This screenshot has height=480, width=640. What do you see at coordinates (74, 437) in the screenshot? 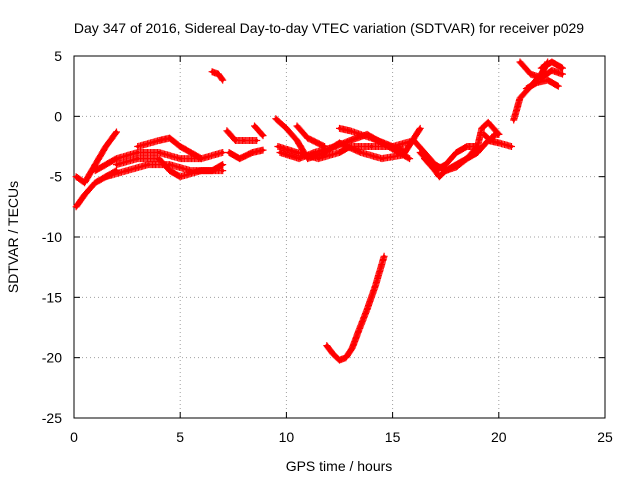
I see `x-tick-label: 0` at bounding box center [74, 437].